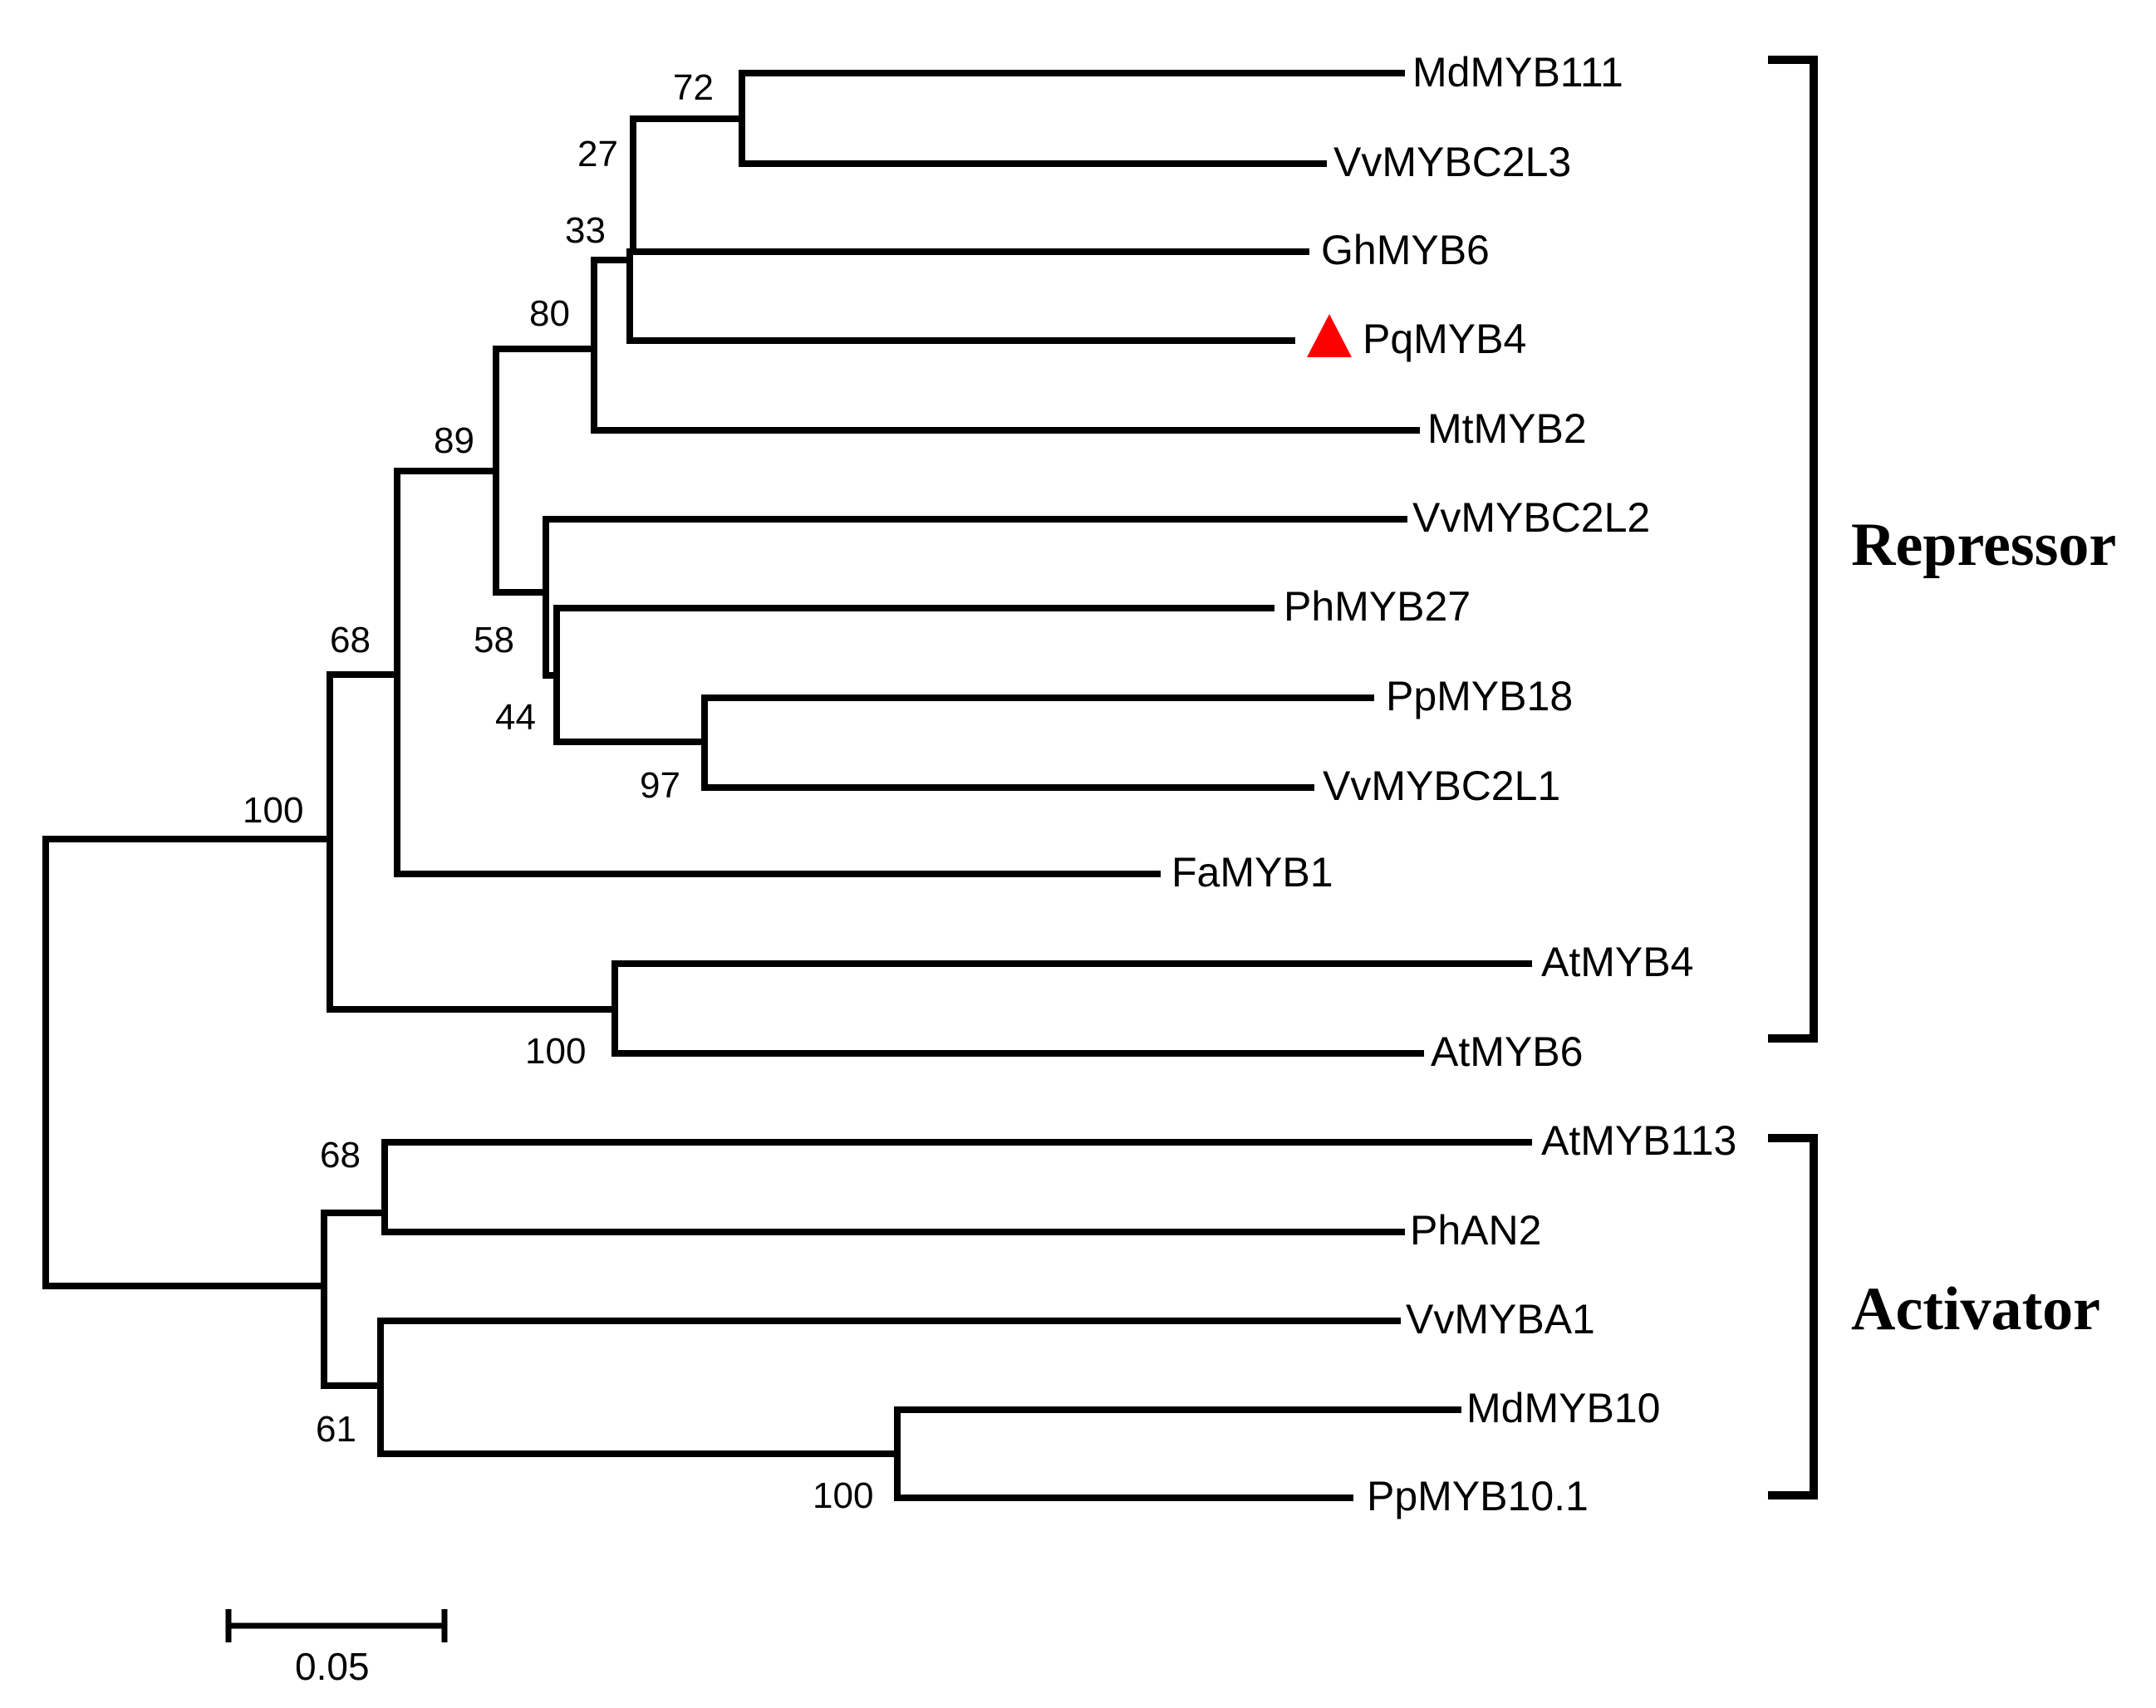 This screenshot has height=1708, width=2156. Describe the element at coordinates (549, 313) in the screenshot. I see `support-value: 80` at that location.